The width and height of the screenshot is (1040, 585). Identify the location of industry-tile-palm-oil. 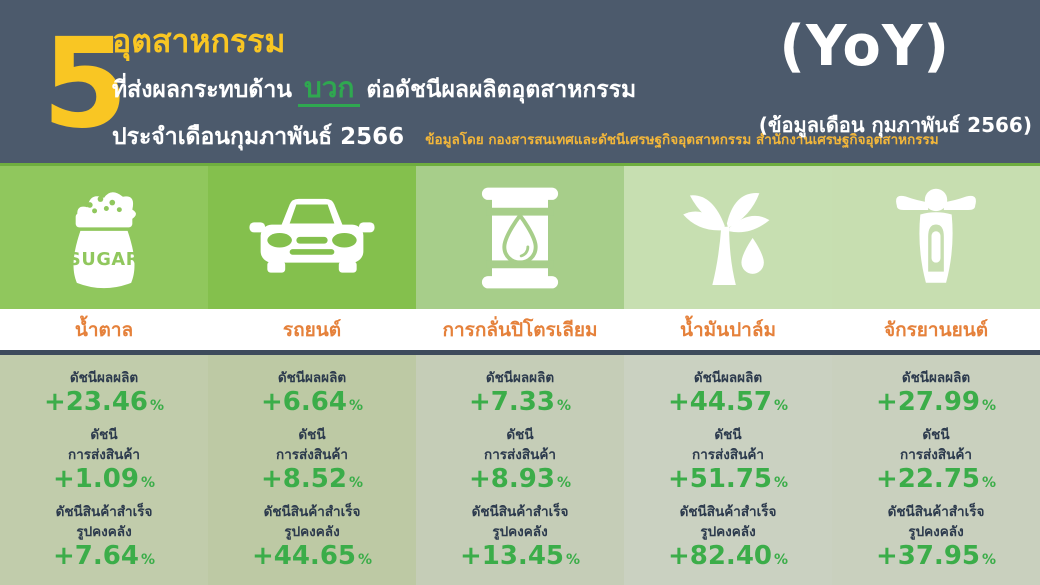
(728, 237).